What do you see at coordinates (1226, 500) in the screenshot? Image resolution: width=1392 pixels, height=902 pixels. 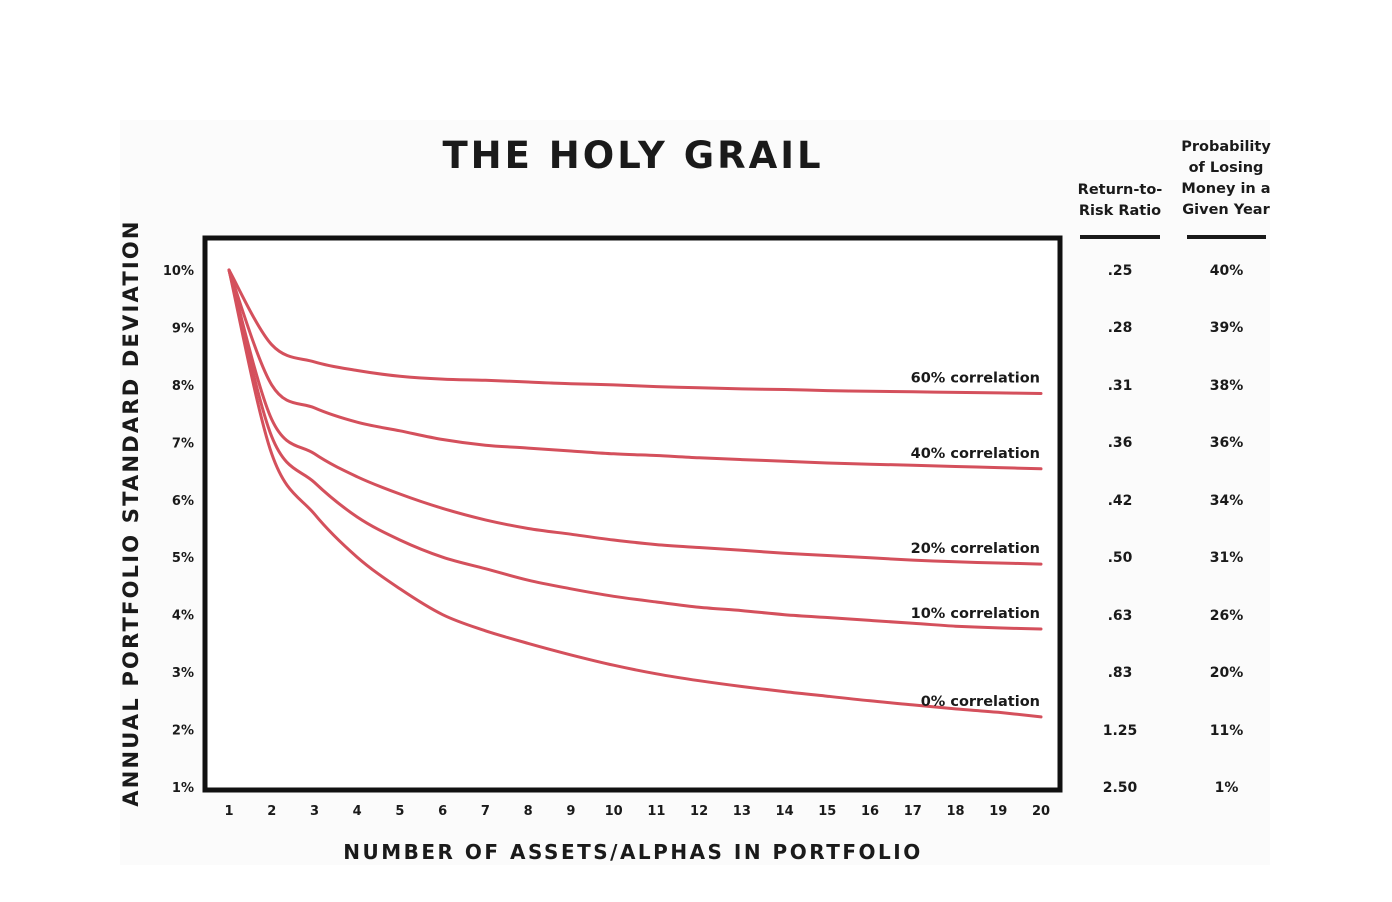 I see `probability-value: 34%` at bounding box center [1226, 500].